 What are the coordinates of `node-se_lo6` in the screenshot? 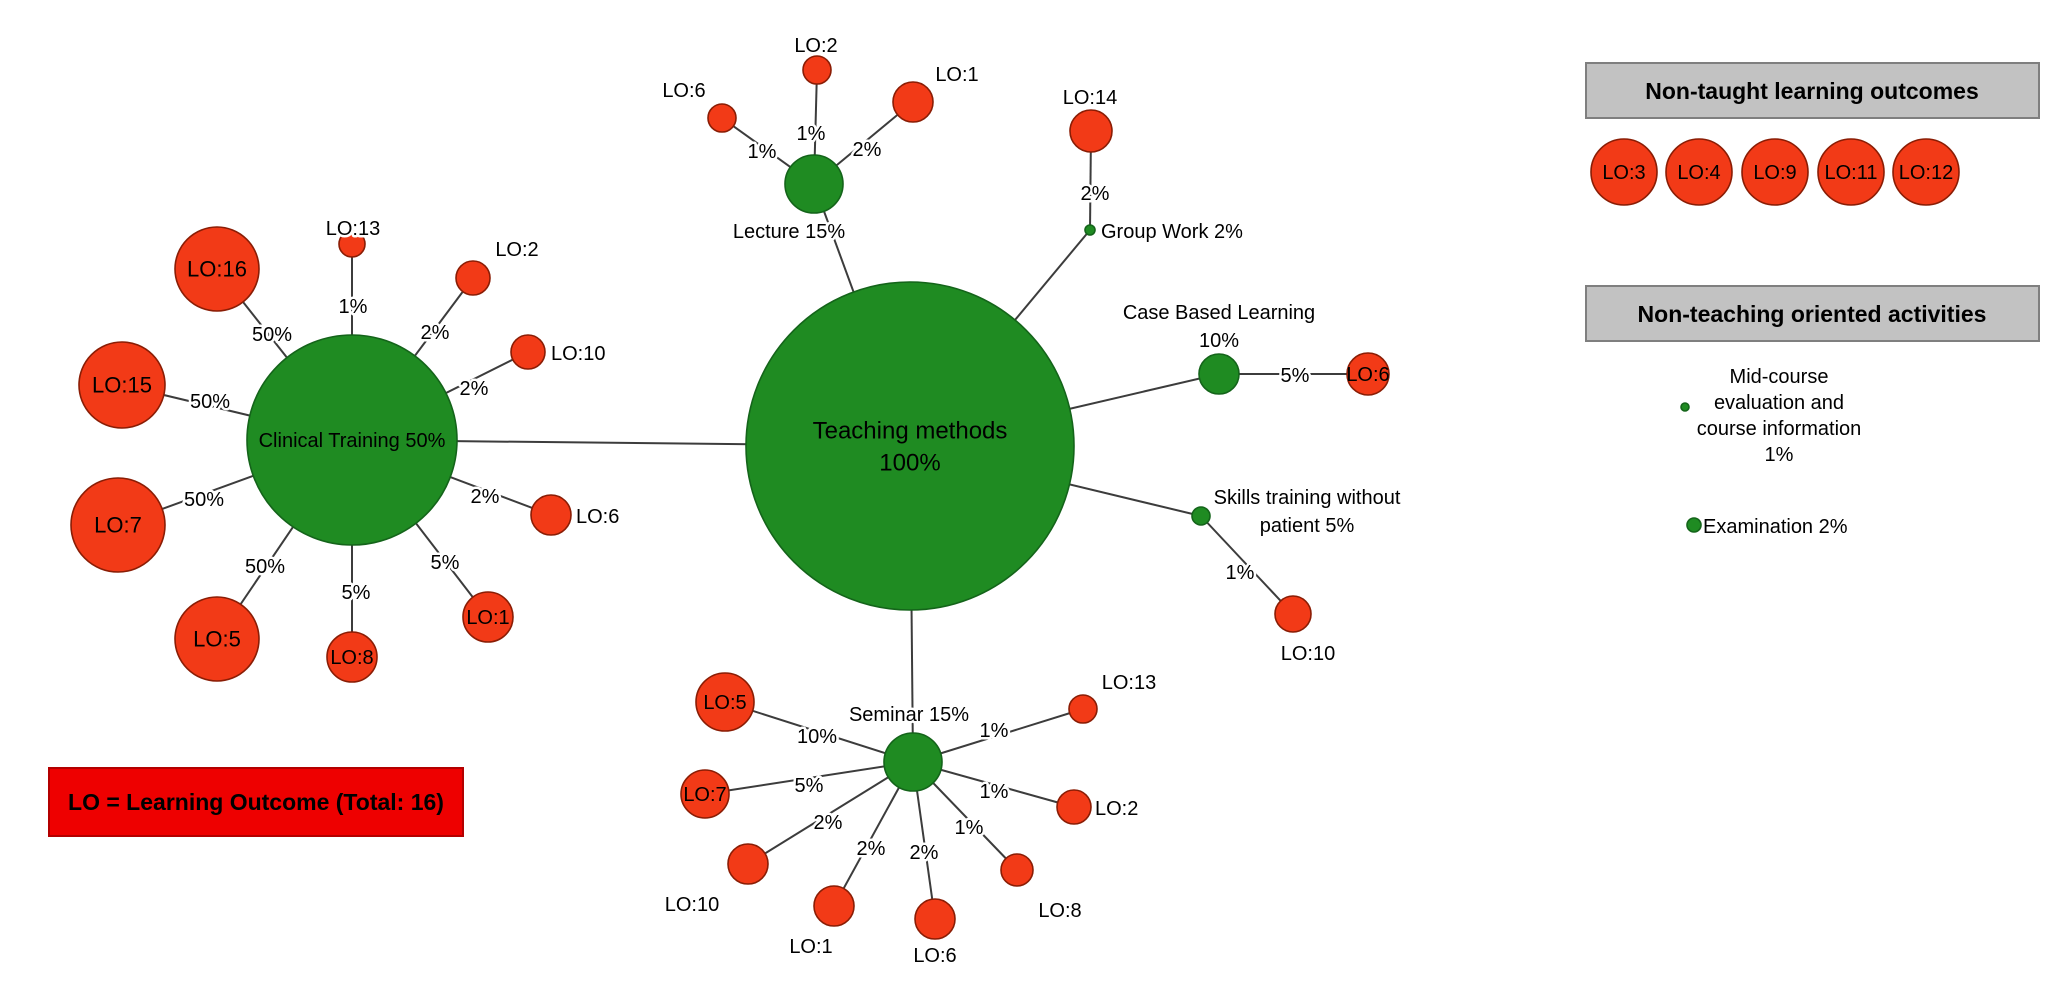 It's located at (935, 919).